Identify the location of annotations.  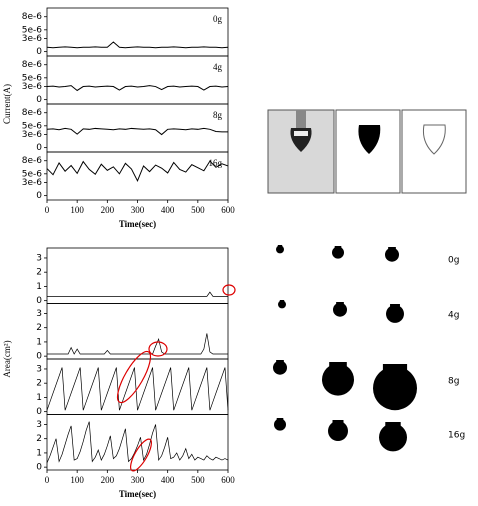
(176, 378).